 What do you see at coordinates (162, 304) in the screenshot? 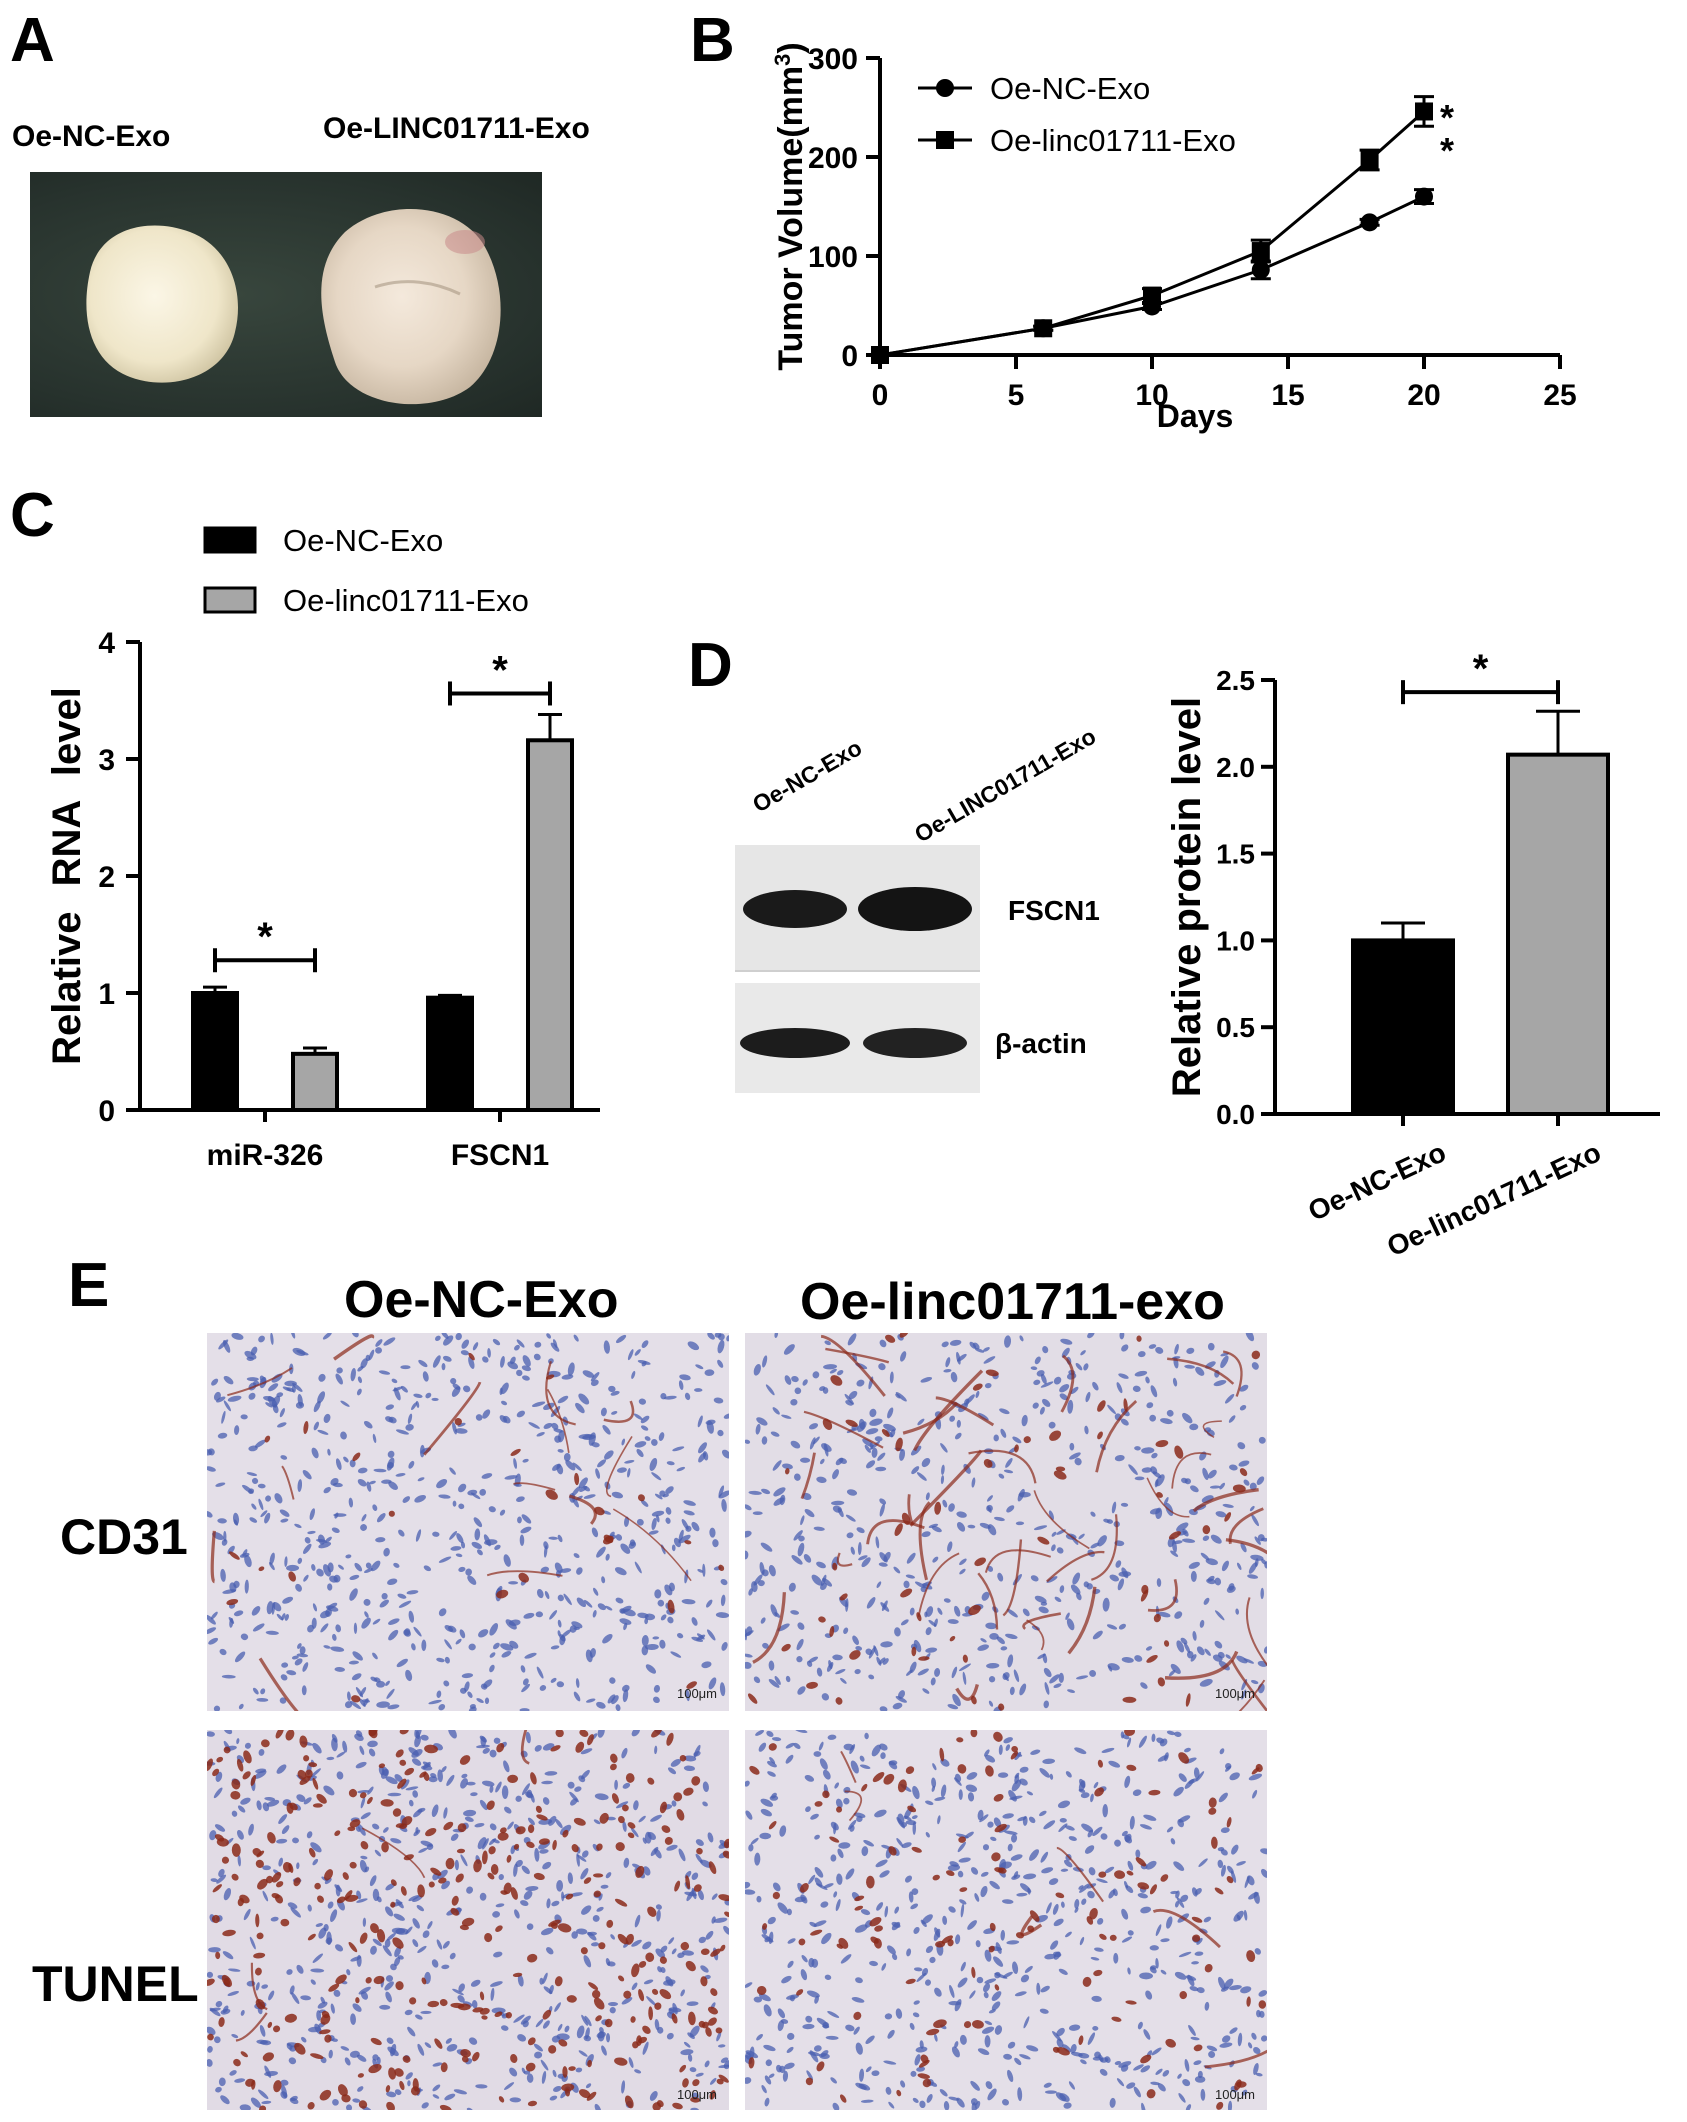
I see `tumor-nc` at bounding box center [162, 304].